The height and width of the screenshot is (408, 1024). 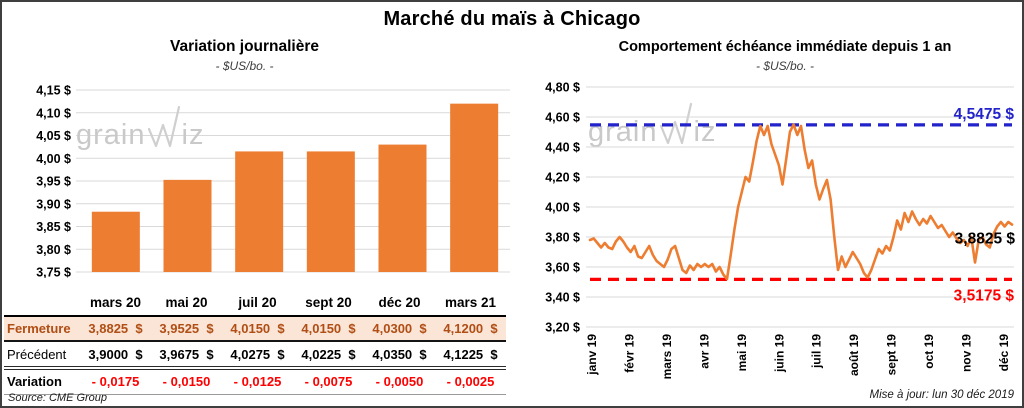 What do you see at coordinates (399, 328) in the screenshot?
I see `table-cell: 4,0300 $` at bounding box center [399, 328].